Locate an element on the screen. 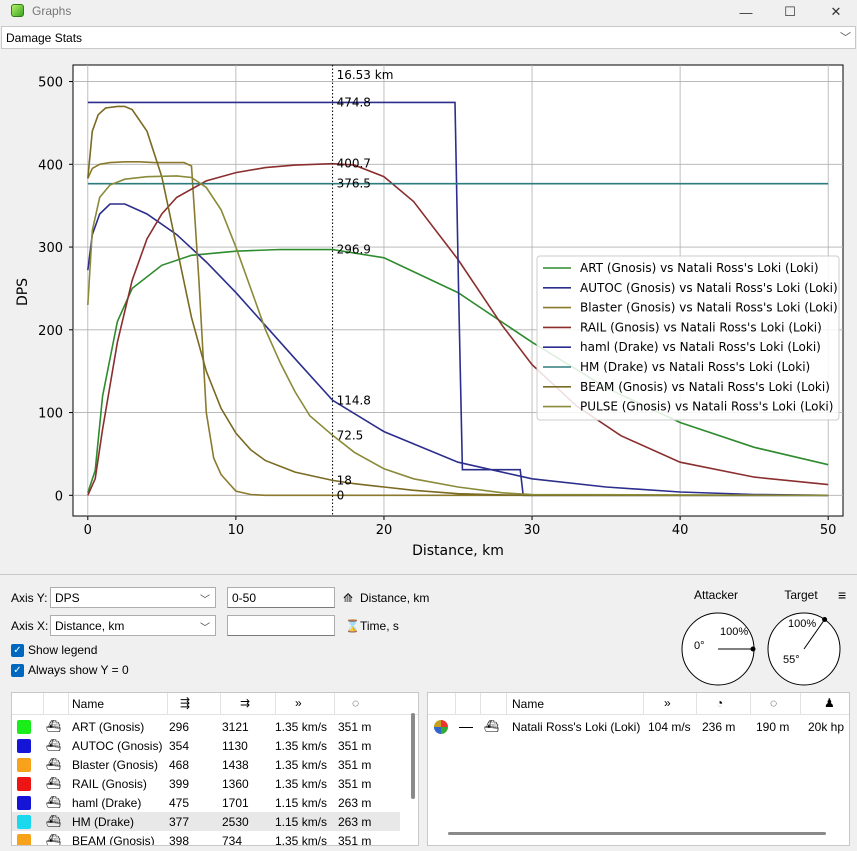 This screenshot has width=857, height=851. line-style-icon is located at coordinates (466, 727).